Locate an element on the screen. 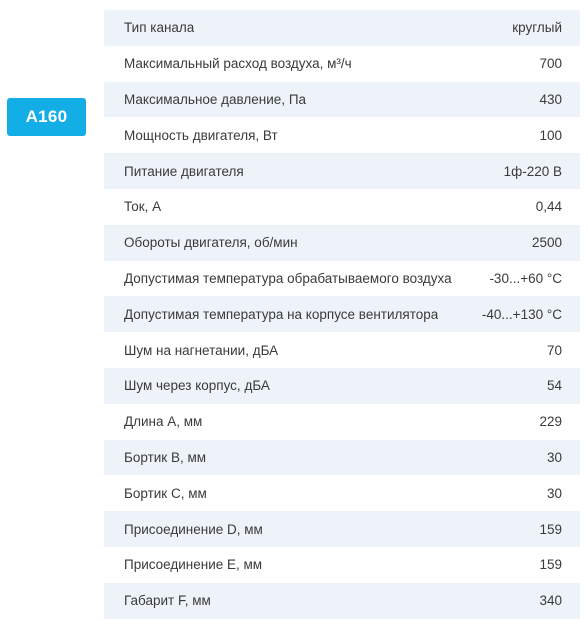  spec-label: Длина А, мм is located at coordinates (163, 422).